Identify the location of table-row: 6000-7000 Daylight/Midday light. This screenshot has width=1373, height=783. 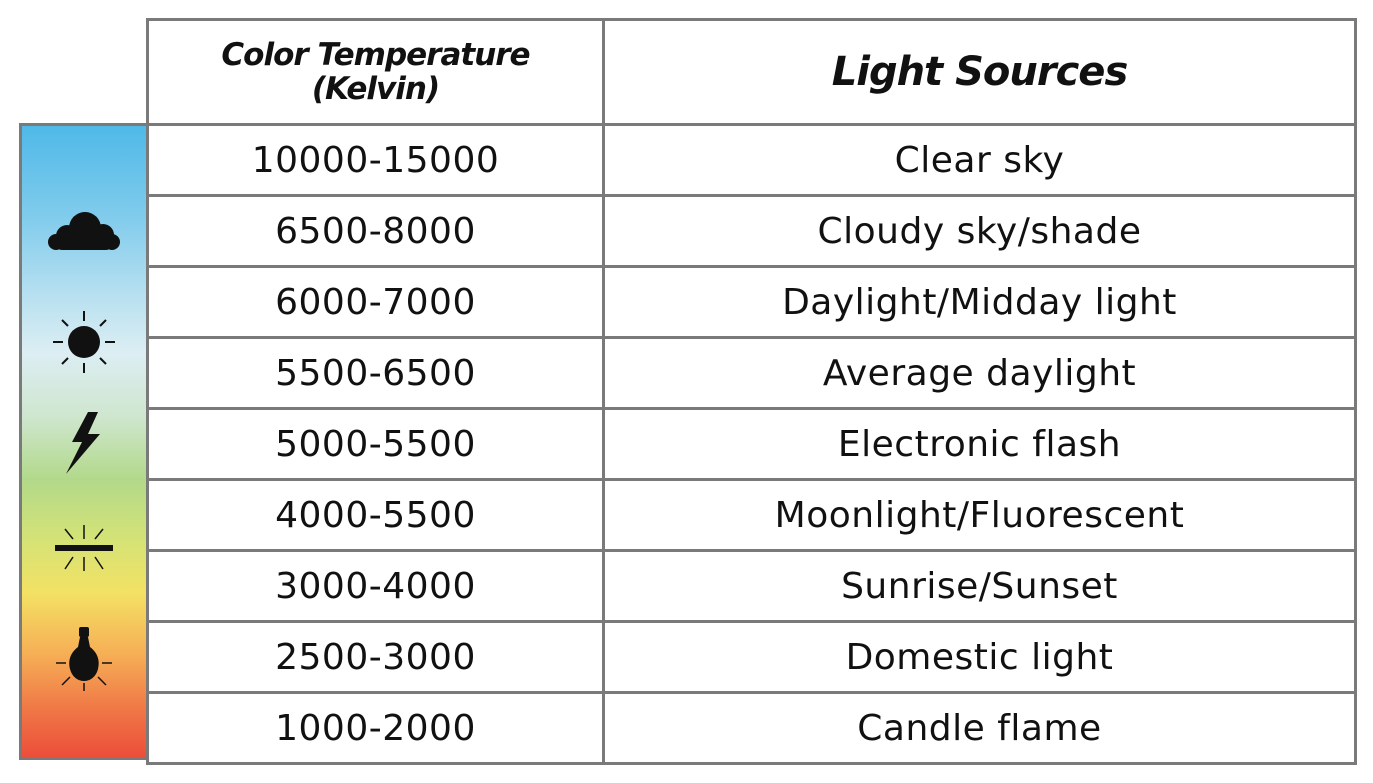
(751, 302).